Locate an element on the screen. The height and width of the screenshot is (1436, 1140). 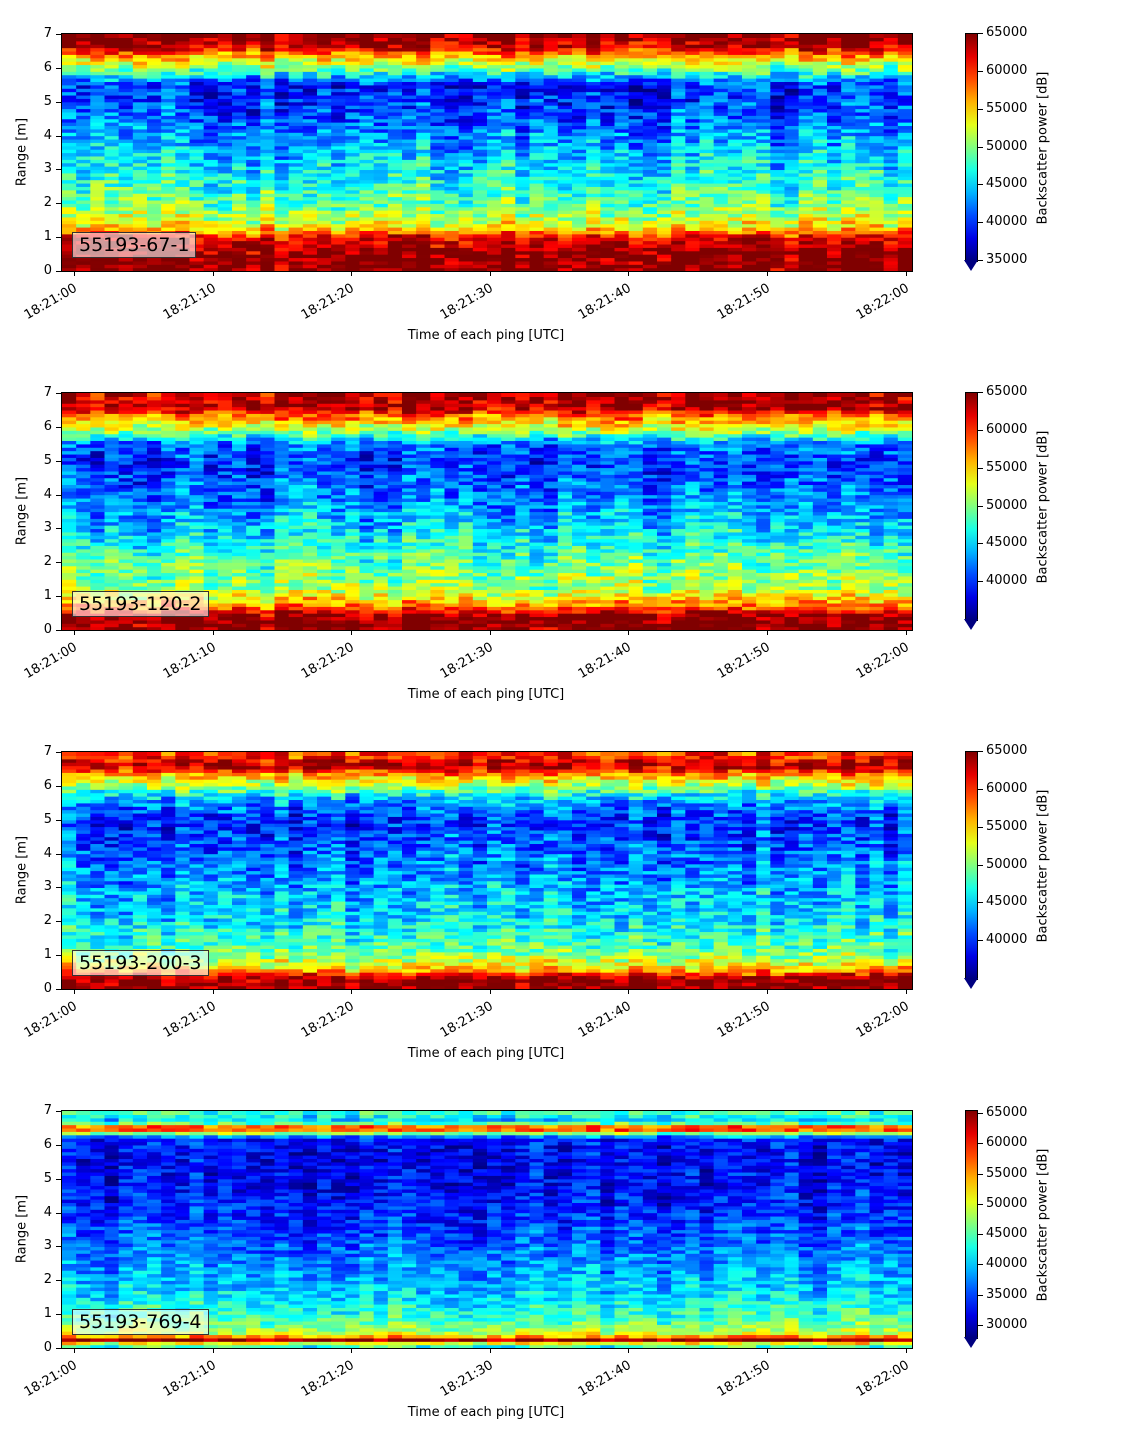
x-tick is located at coordinates (629, 273).